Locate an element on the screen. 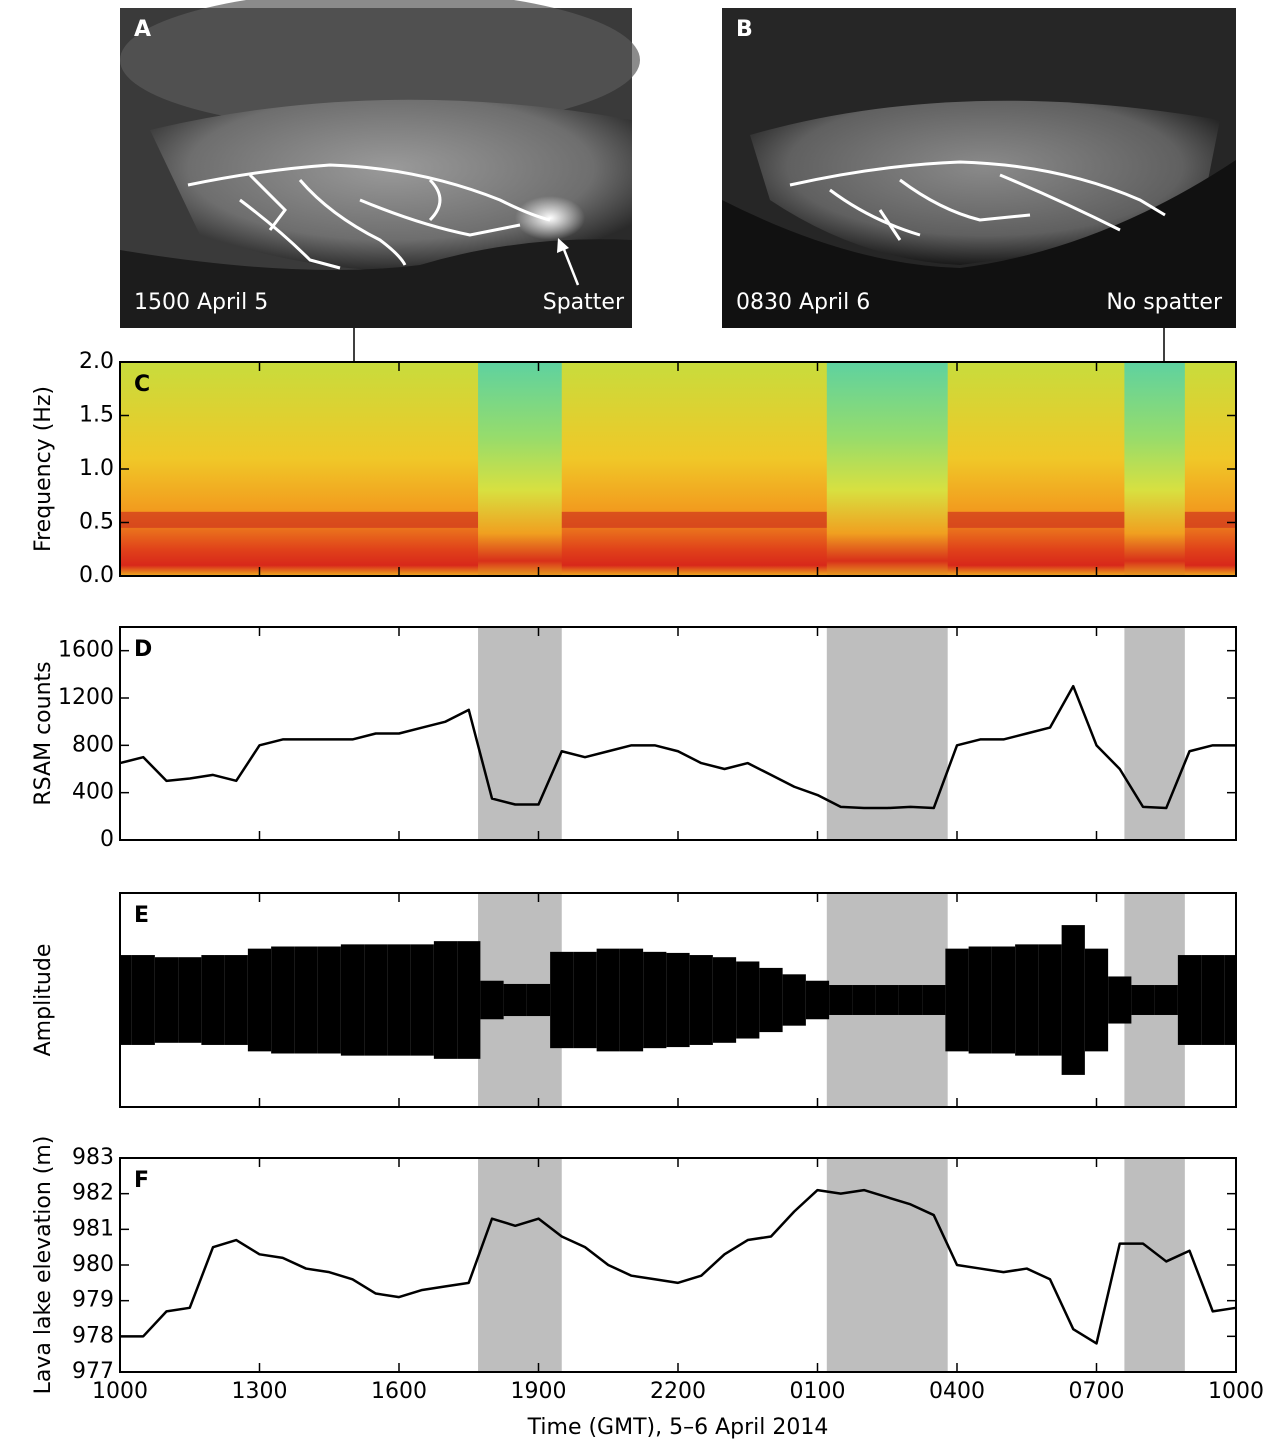 This screenshot has height=1449, width=1280. y-axis-label: Frequency (Hz) is located at coordinates (43, 469).